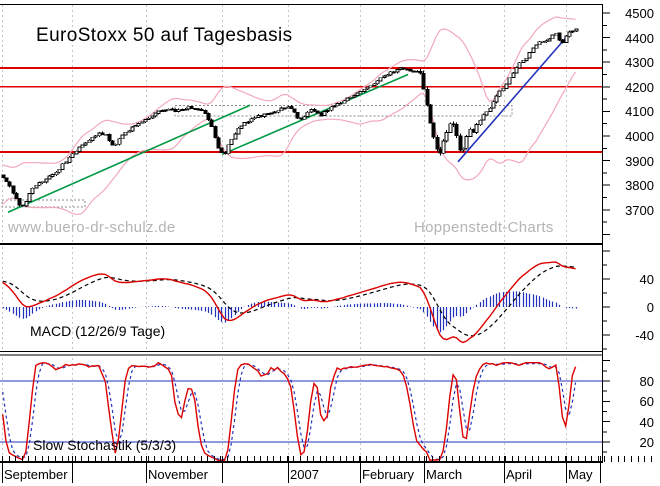 The image size is (660, 486). I want to click on macd-axis-label--40: -40, so click(644, 335).